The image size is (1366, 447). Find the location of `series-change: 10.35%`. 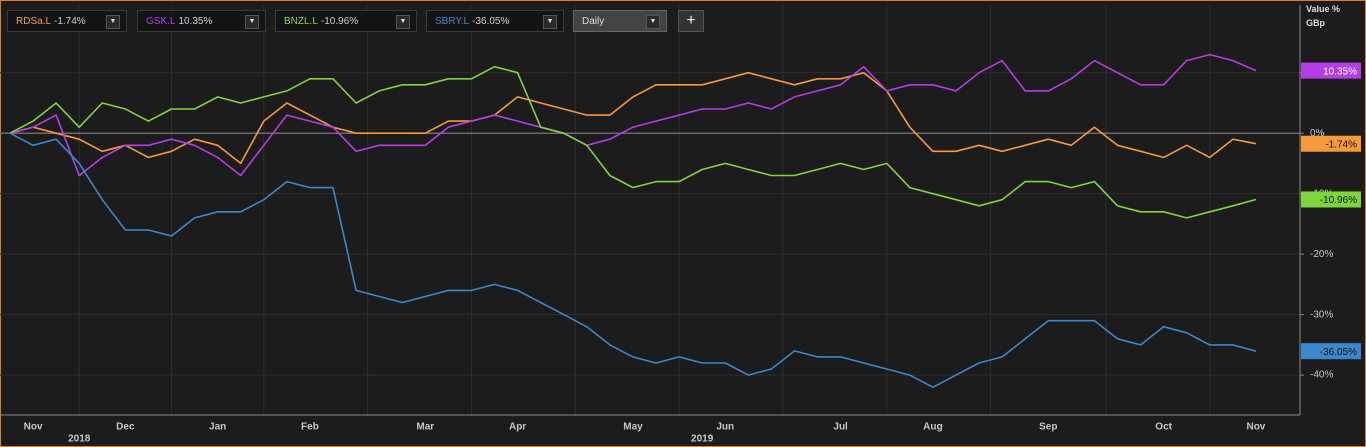

series-change: 10.35% is located at coordinates (195, 21).